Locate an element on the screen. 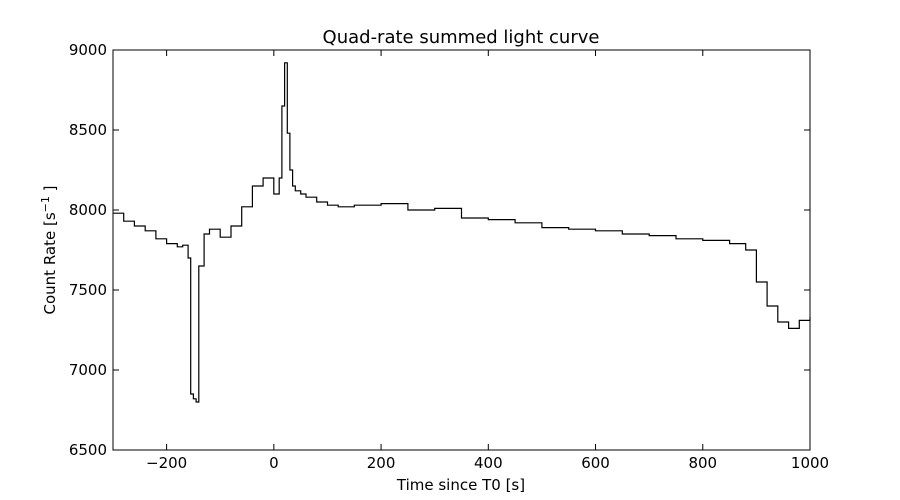 The width and height of the screenshot is (900, 500). x-tick-label: 600 is located at coordinates (595, 463).